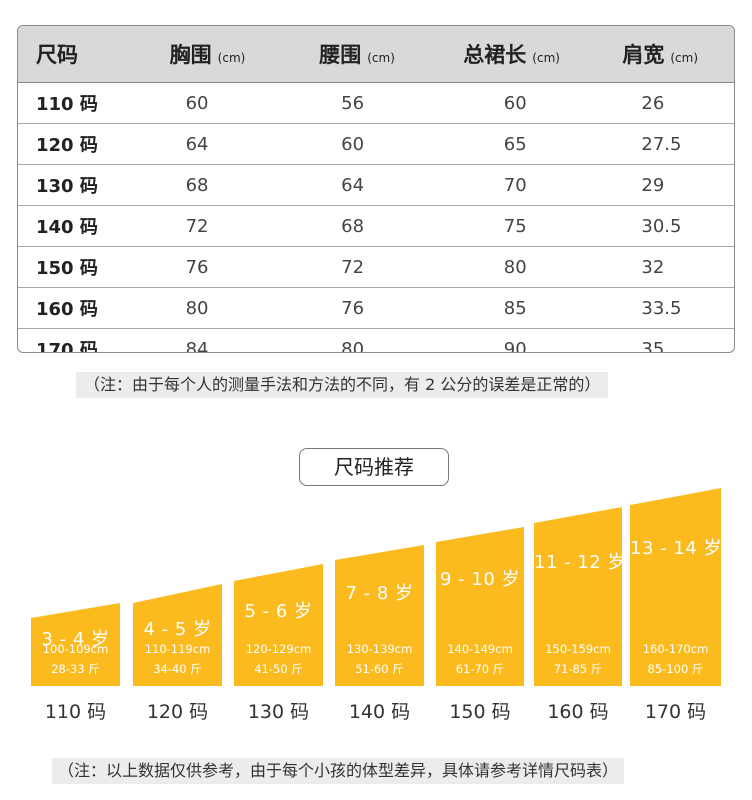  Describe the element at coordinates (338, 771) in the screenshot. I see `reference-note: （注：以上数据仅供参考，由于每个小孩的体型差异，具体请参考详情尺码表）` at that location.